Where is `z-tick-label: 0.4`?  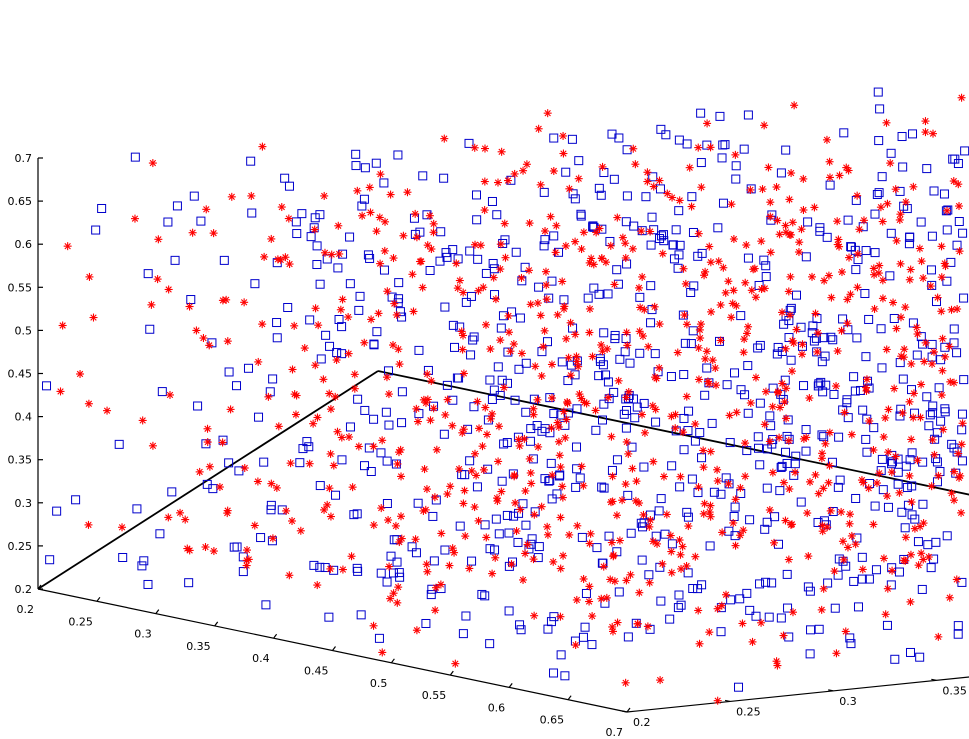
z-tick-label: 0.4 is located at coordinates (24, 417).